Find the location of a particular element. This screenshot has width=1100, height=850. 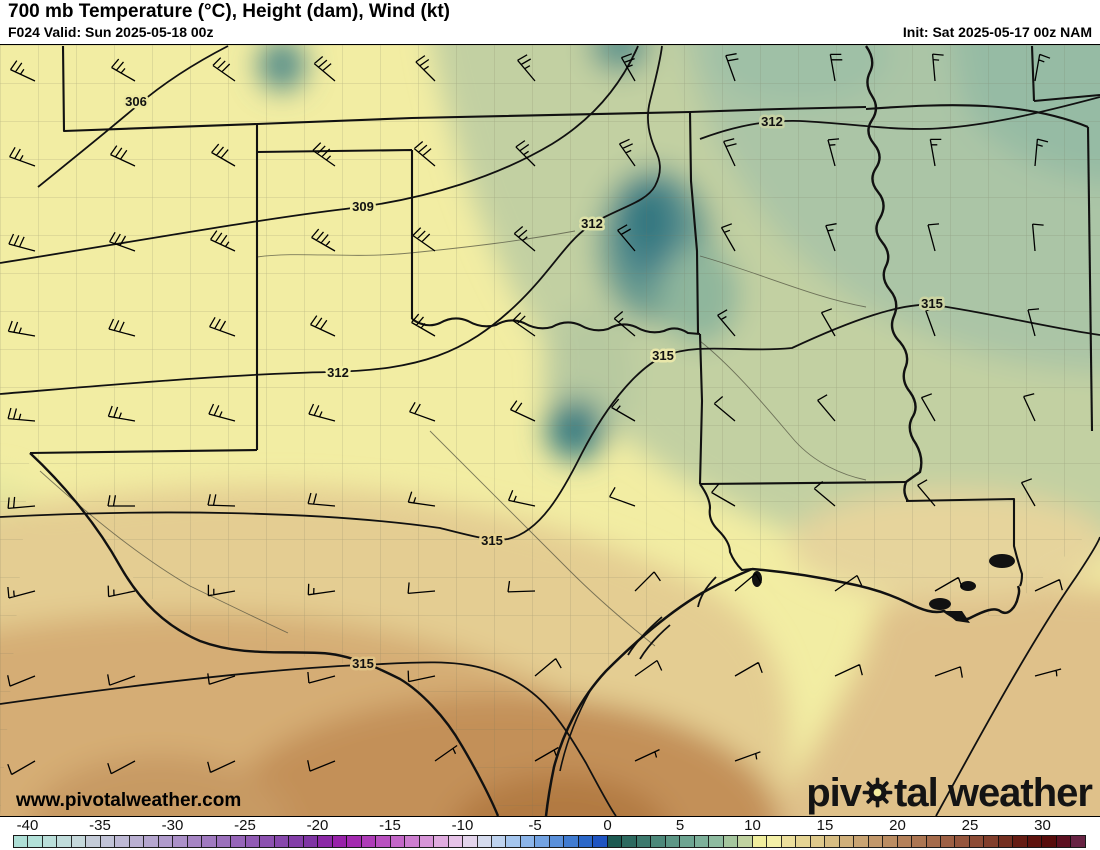

terrebonne-marsh is located at coordinates (968, 586).